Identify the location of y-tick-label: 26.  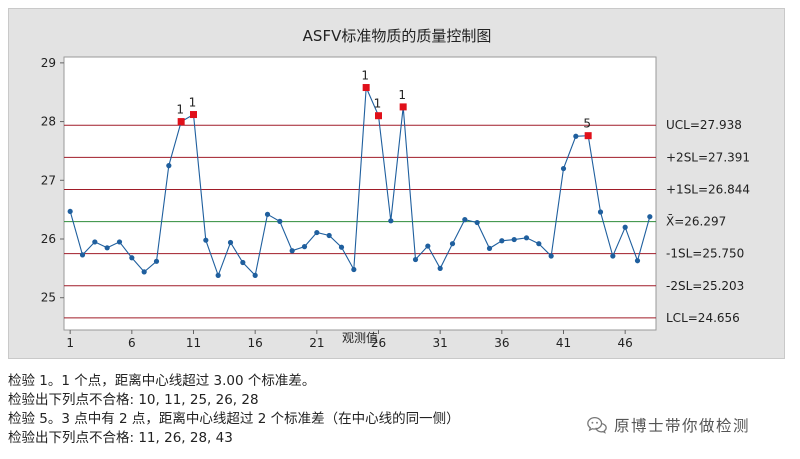
(48, 239).